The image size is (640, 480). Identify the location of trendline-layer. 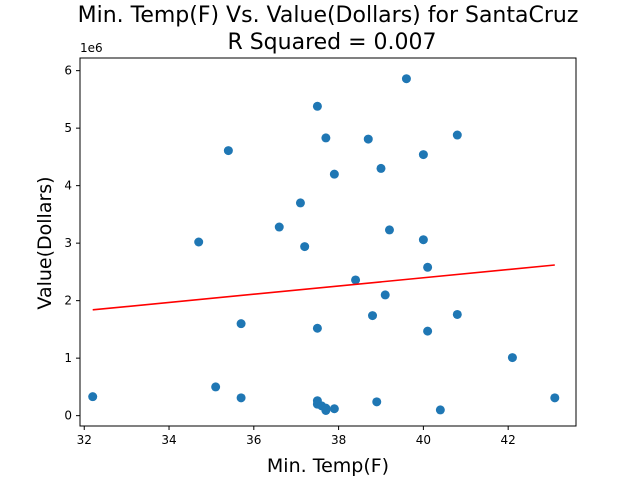
(323, 287).